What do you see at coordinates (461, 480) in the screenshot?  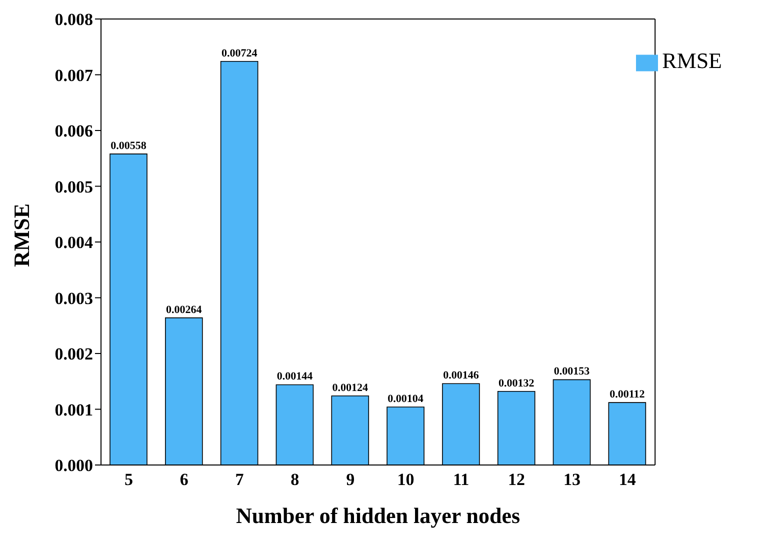 I see `x-tick-label: 11` at bounding box center [461, 480].